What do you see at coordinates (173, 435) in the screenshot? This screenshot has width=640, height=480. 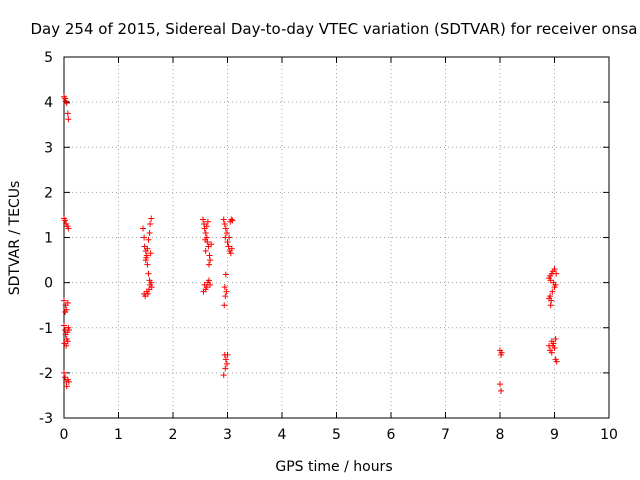 I see `x-tick-label-2: 2` at bounding box center [173, 435].